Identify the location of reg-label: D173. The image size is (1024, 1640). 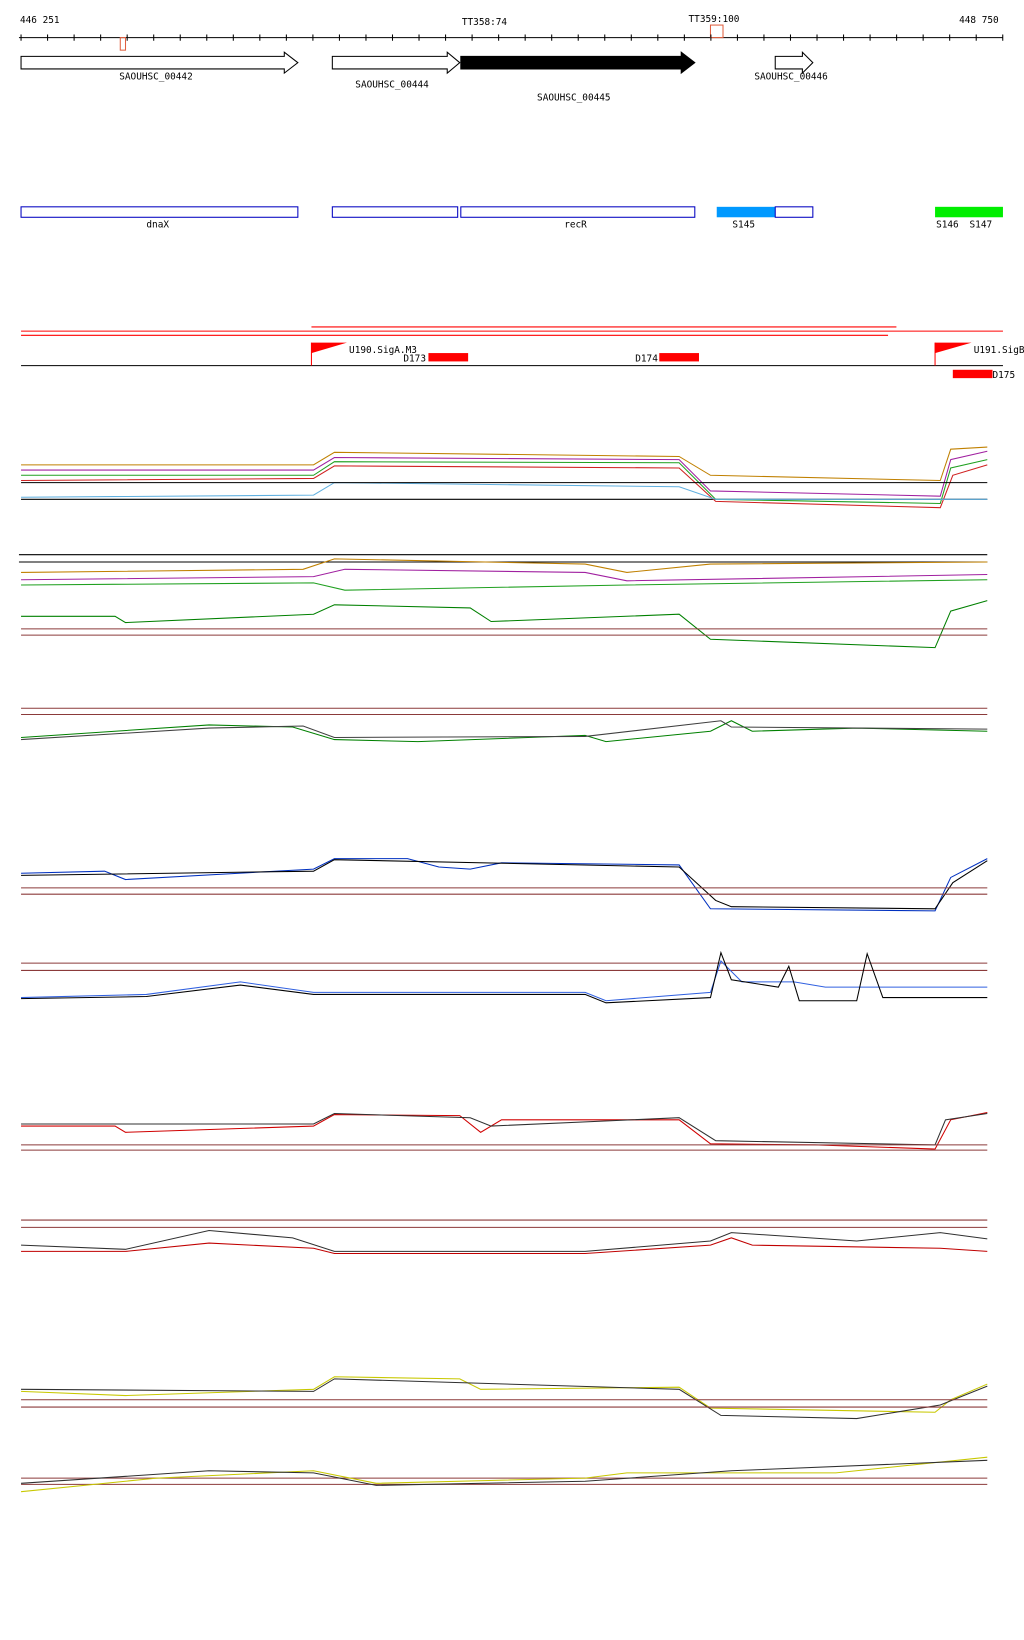
(414, 358).